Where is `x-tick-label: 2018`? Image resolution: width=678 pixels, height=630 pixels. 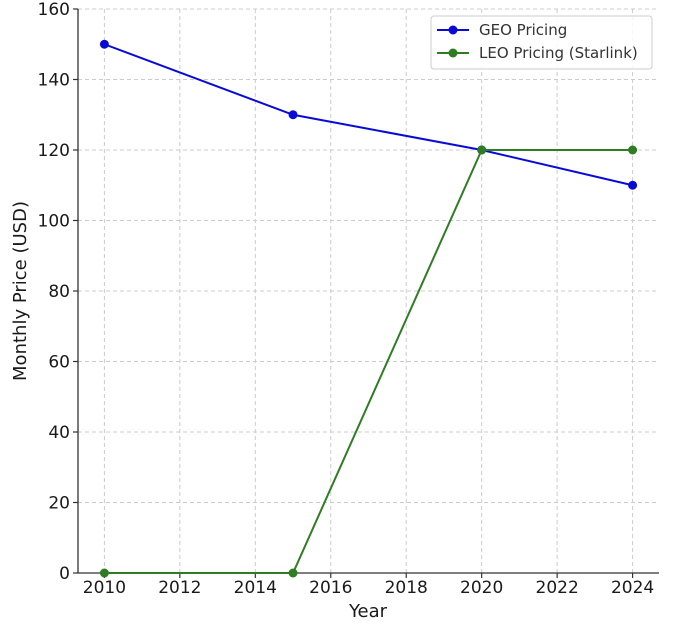 x-tick-label: 2018 is located at coordinates (406, 588).